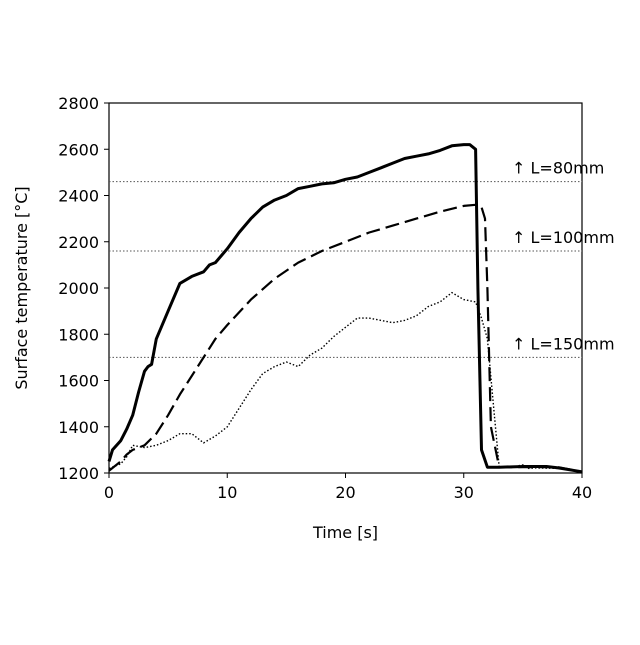 The image size is (640, 645). I want to click on y-tick-label: 2600, so click(78, 149).